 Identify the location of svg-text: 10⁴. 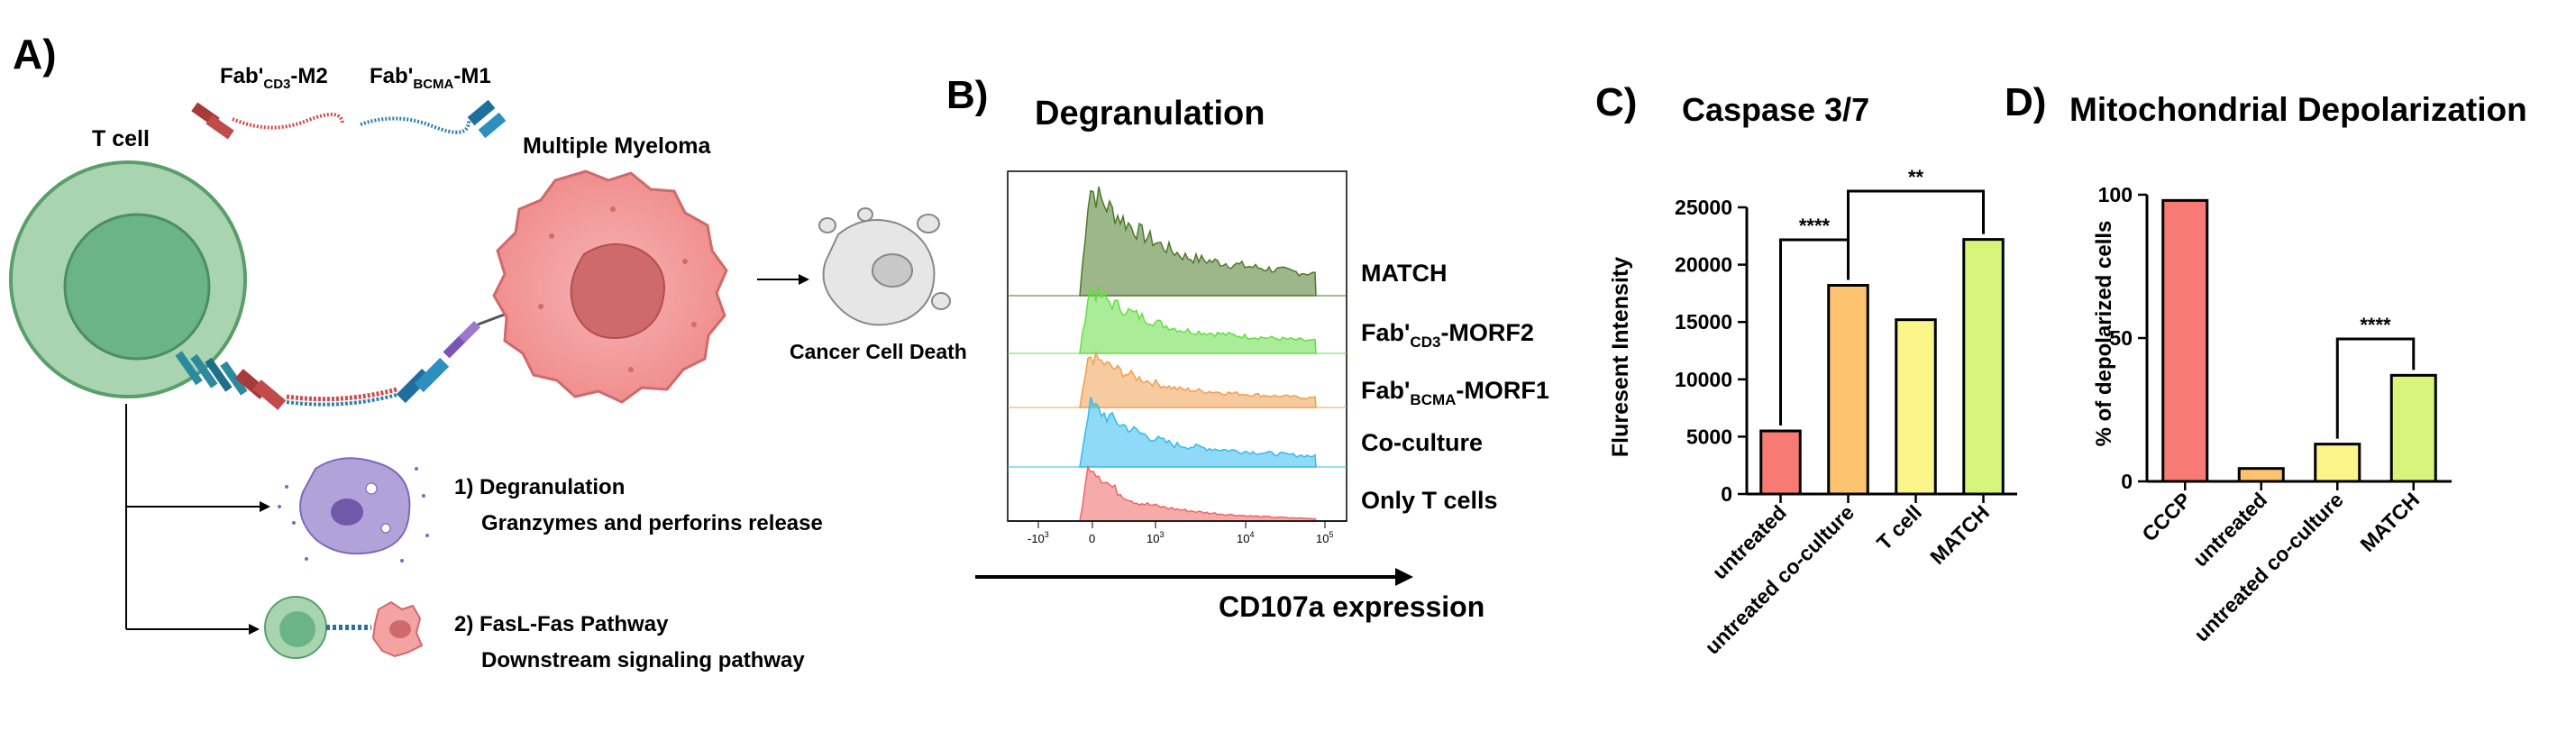
(1245, 537).